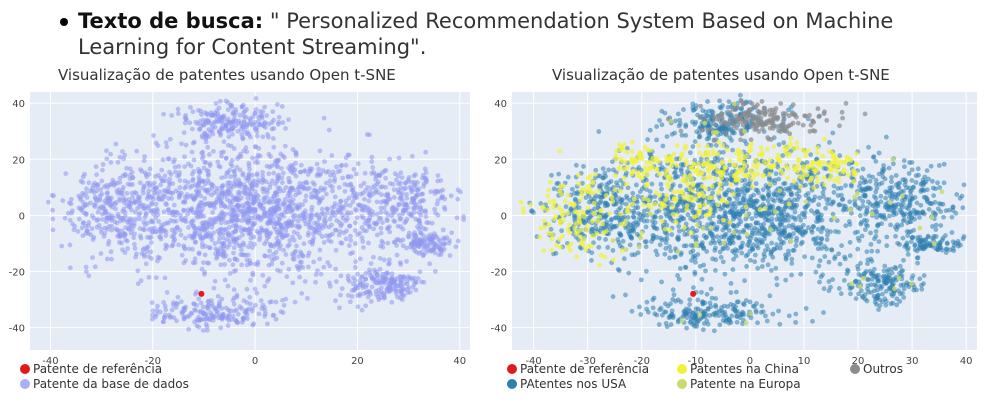 The image size is (990, 409). Describe the element at coordinates (201, 294) in the screenshot. I see `reference-point` at that location.